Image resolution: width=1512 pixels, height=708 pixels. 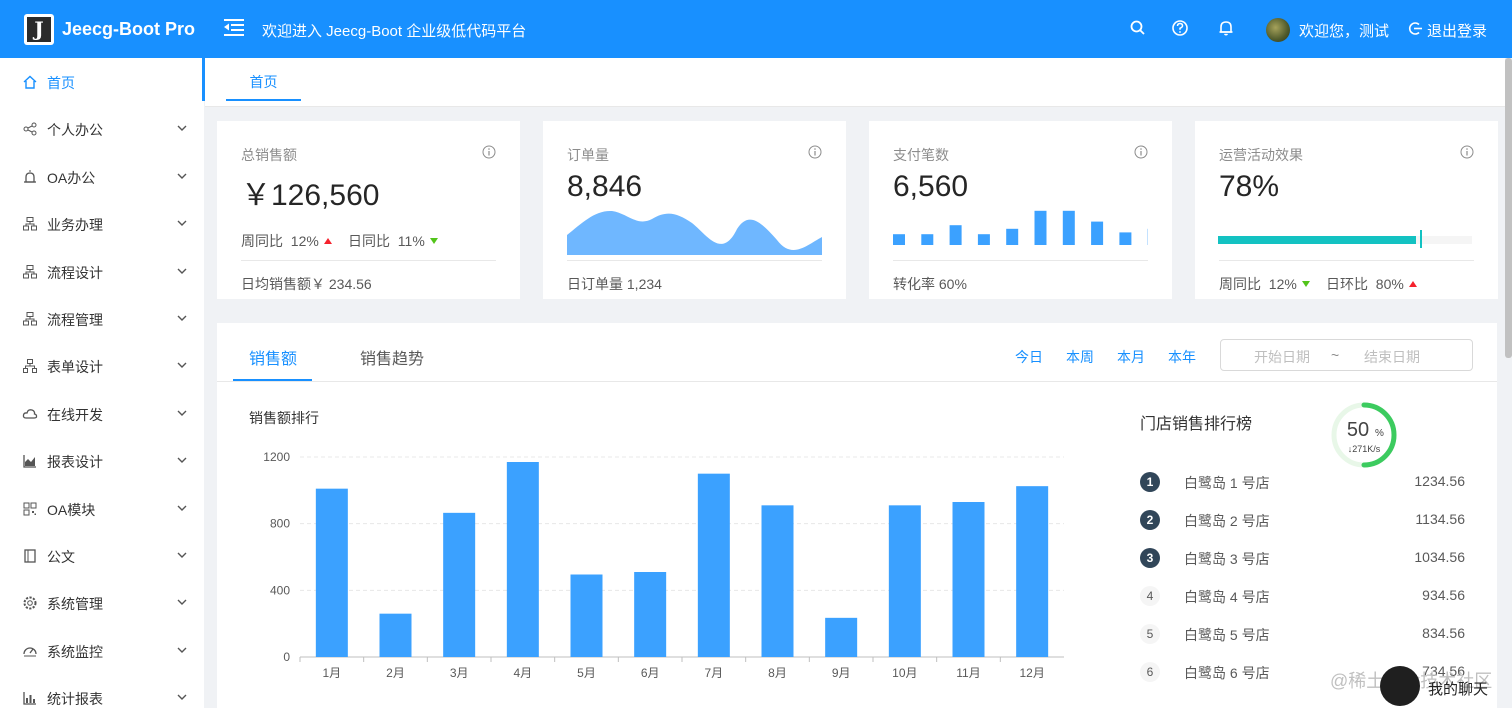 What do you see at coordinates (102, 460) in the screenshot?
I see `sidebar-item-8: 报表设计` at bounding box center [102, 460].